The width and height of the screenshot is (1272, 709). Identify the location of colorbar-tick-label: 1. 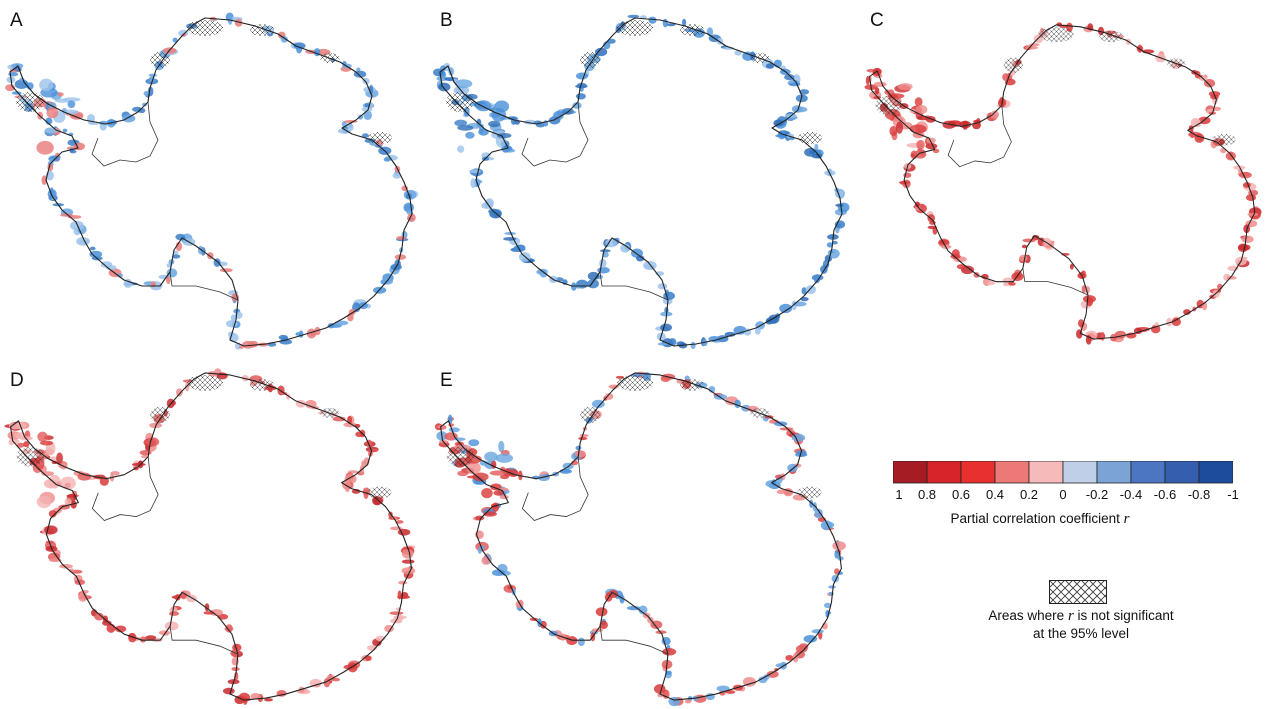
(899, 494).